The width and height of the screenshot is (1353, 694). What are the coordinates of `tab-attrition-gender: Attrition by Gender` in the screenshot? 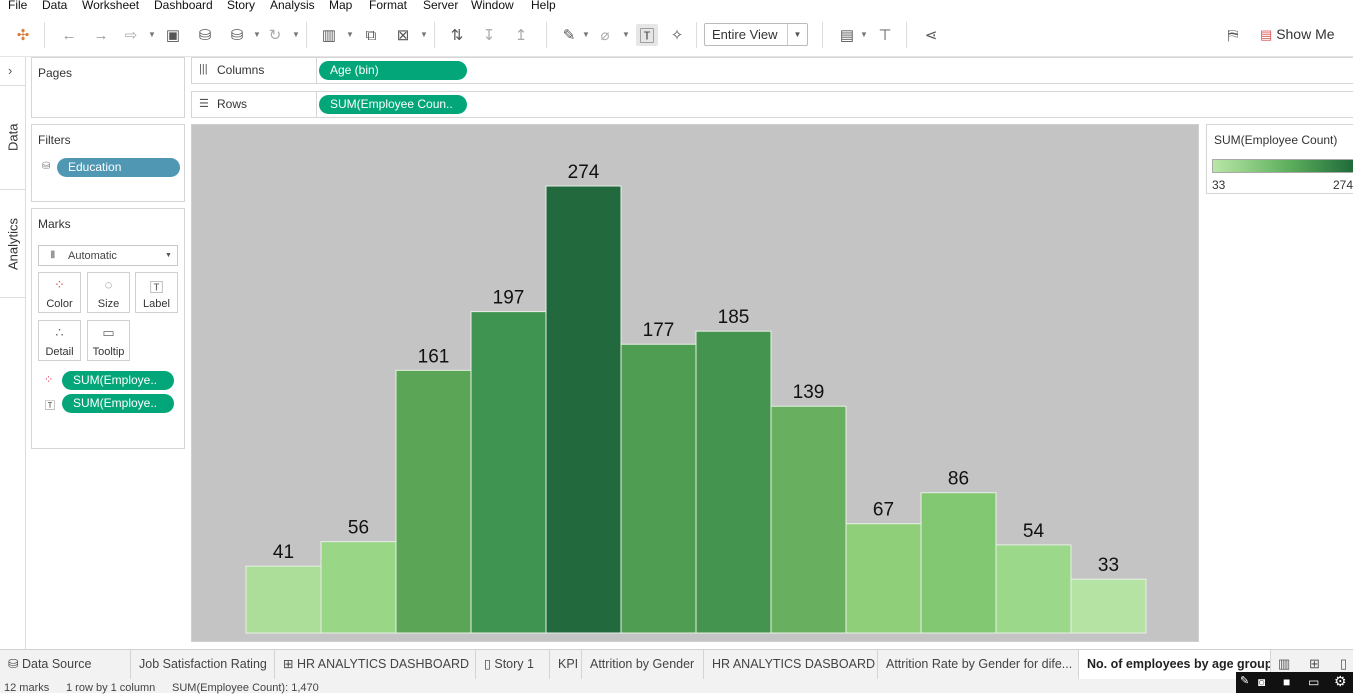 It's located at (643, 664).